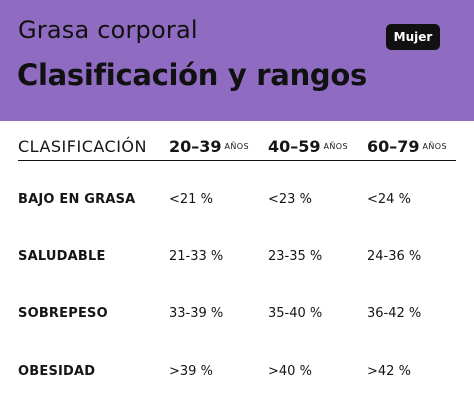 This screenshot has height=407, width=474. I want to click on row-label-sobrepeso: SOBREPESO, so click(63, 313).